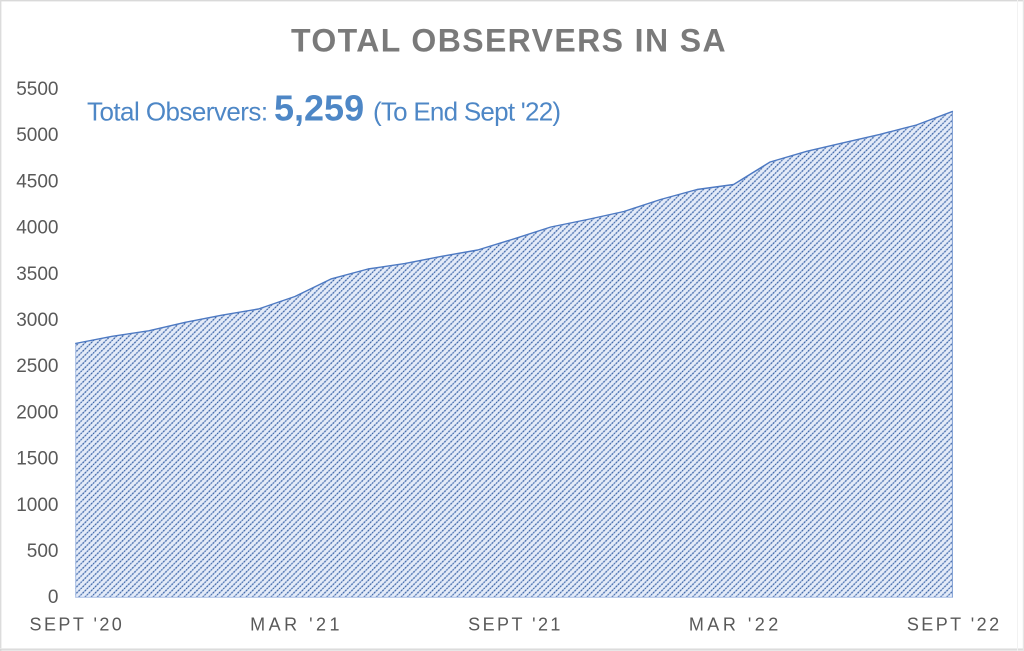  I want to click on svg-text: MAR '22, so click(735, 625).